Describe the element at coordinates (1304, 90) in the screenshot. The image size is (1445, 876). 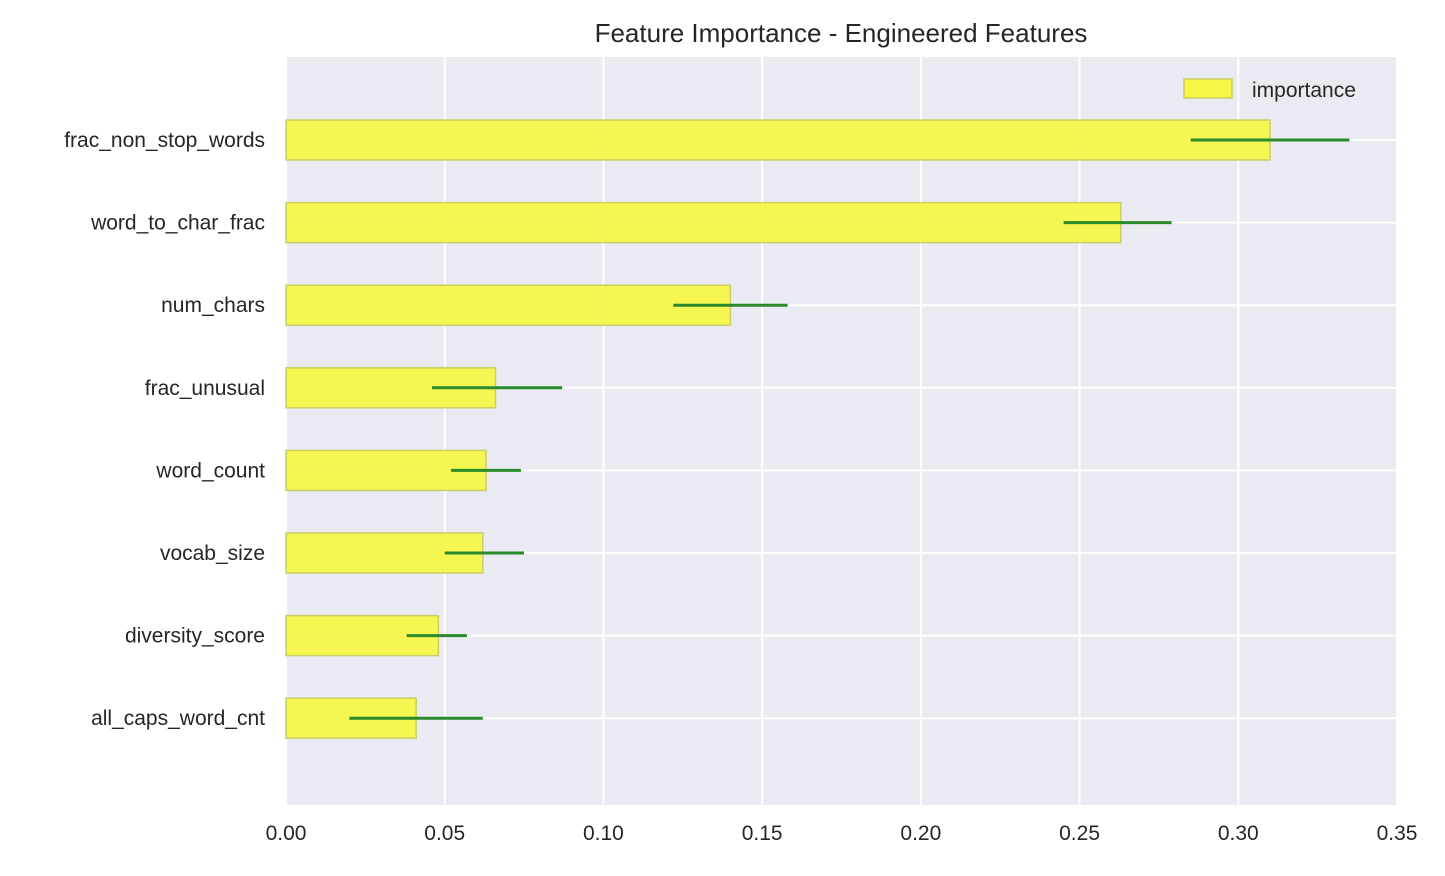
I see `legend-label-importance: importance` at that location.